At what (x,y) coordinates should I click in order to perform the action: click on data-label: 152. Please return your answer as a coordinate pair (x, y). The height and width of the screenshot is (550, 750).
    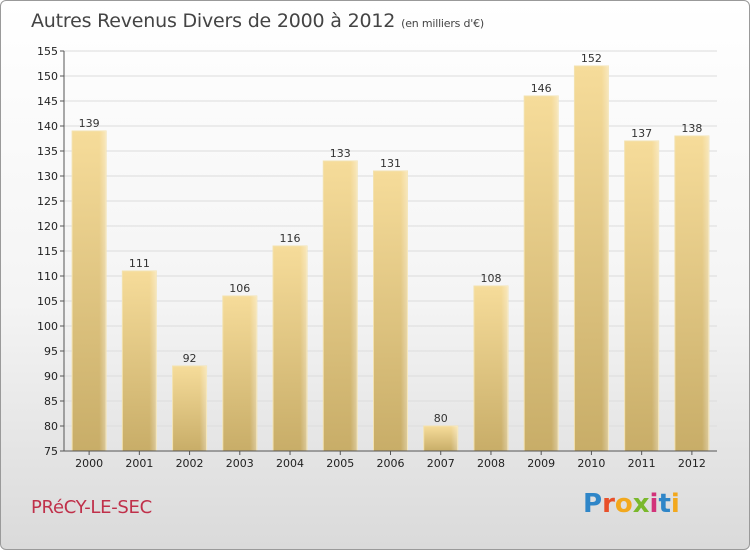
    Looking at the image, I should click on (591, 58).